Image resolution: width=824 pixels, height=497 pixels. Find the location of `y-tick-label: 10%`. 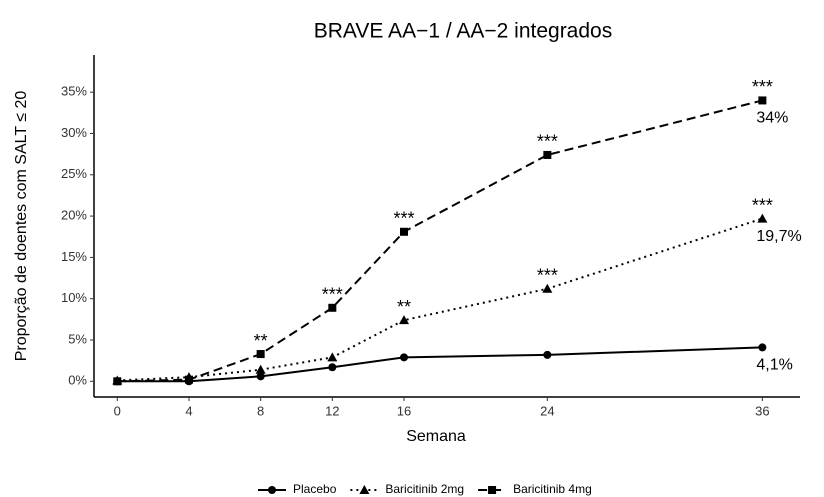

y-tick-label: 10% is located at coordinates (74, 297).